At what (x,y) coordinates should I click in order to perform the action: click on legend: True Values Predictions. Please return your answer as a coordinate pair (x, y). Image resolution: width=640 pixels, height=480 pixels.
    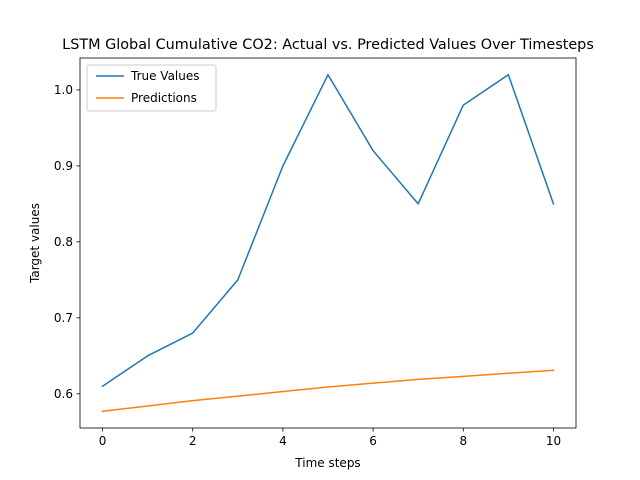
    Looking at the image, I should click on (151, 88).